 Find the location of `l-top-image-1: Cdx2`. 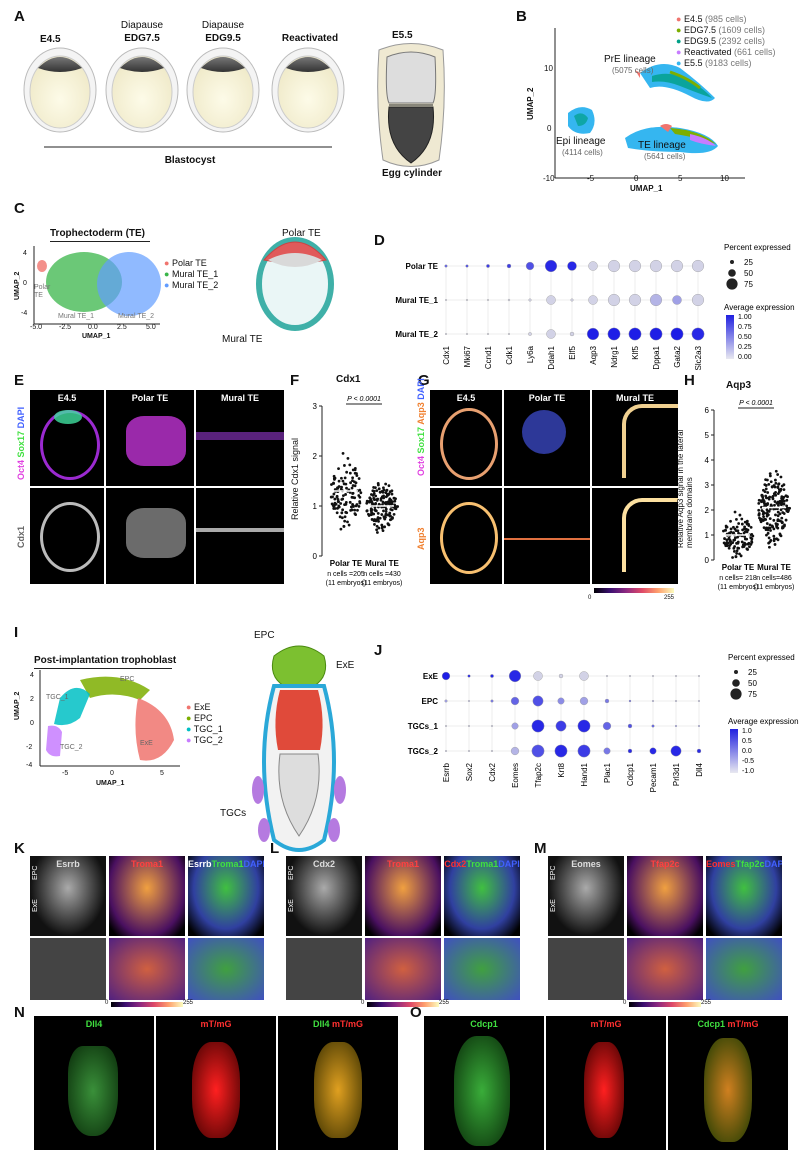

l-top-image-1: Cdx2 is located at coordinates (324, 896).